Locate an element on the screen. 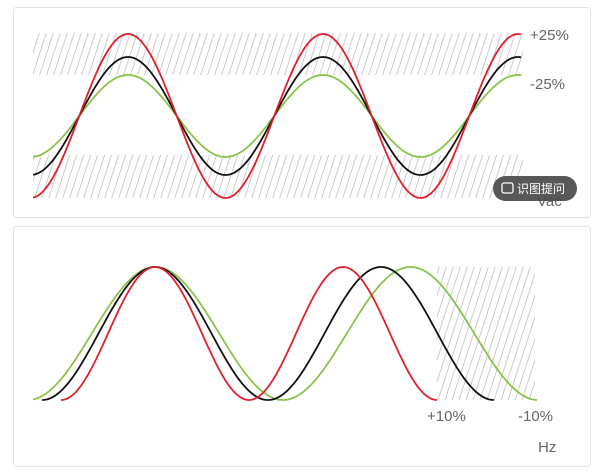 The width and height of the screenshot is (600, 474). frequency-axis-label: Hz is located at coordinates (547, 447).